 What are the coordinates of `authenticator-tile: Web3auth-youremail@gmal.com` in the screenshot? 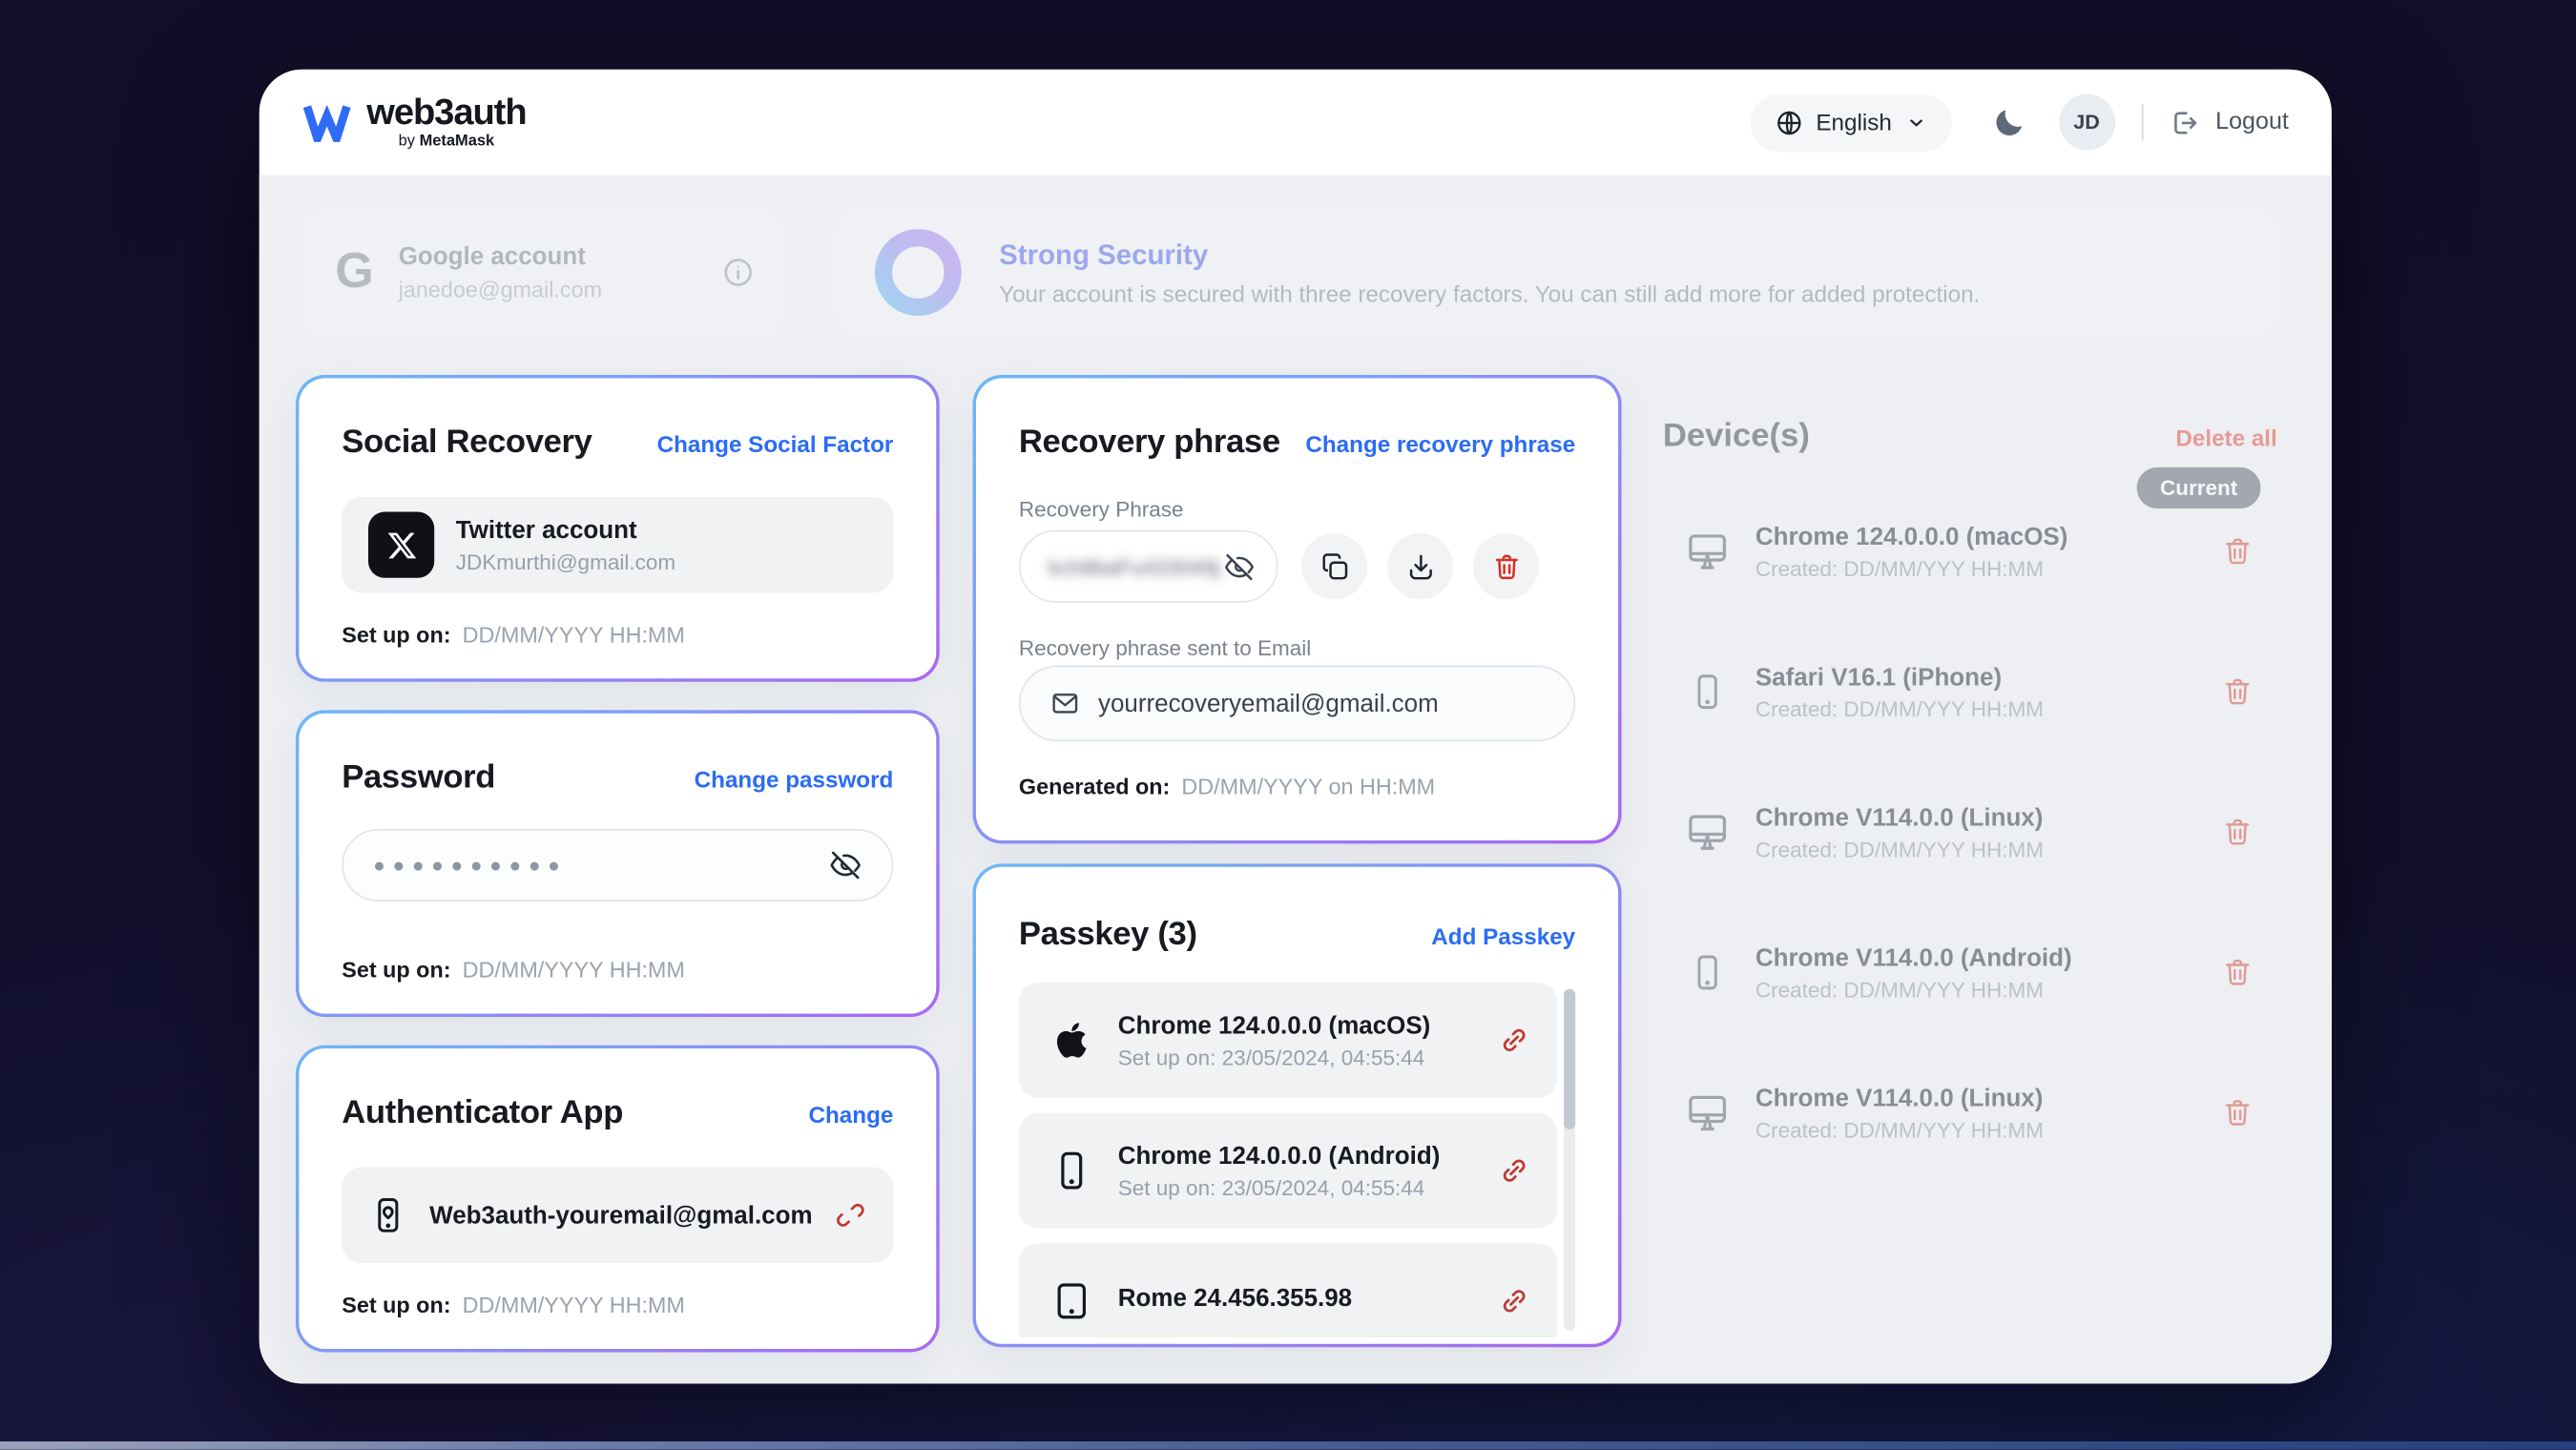 It's located at (618, 1215).